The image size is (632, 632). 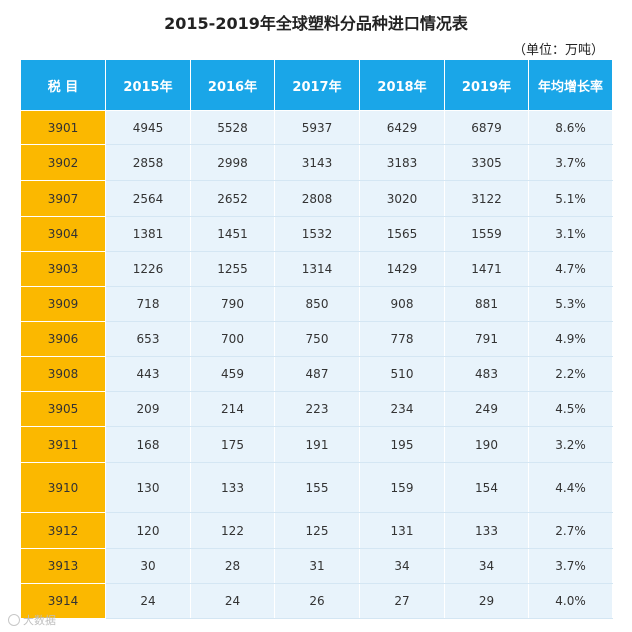 What do you see at coordinates (63, 339) in the screenshot?
I see `tariff-code-cell: 3906` at bounding box center [63, 339].